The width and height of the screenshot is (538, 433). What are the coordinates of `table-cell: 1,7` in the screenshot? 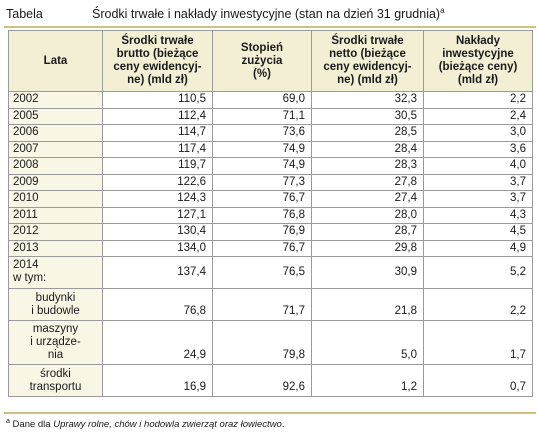 It's located at (478, 342).